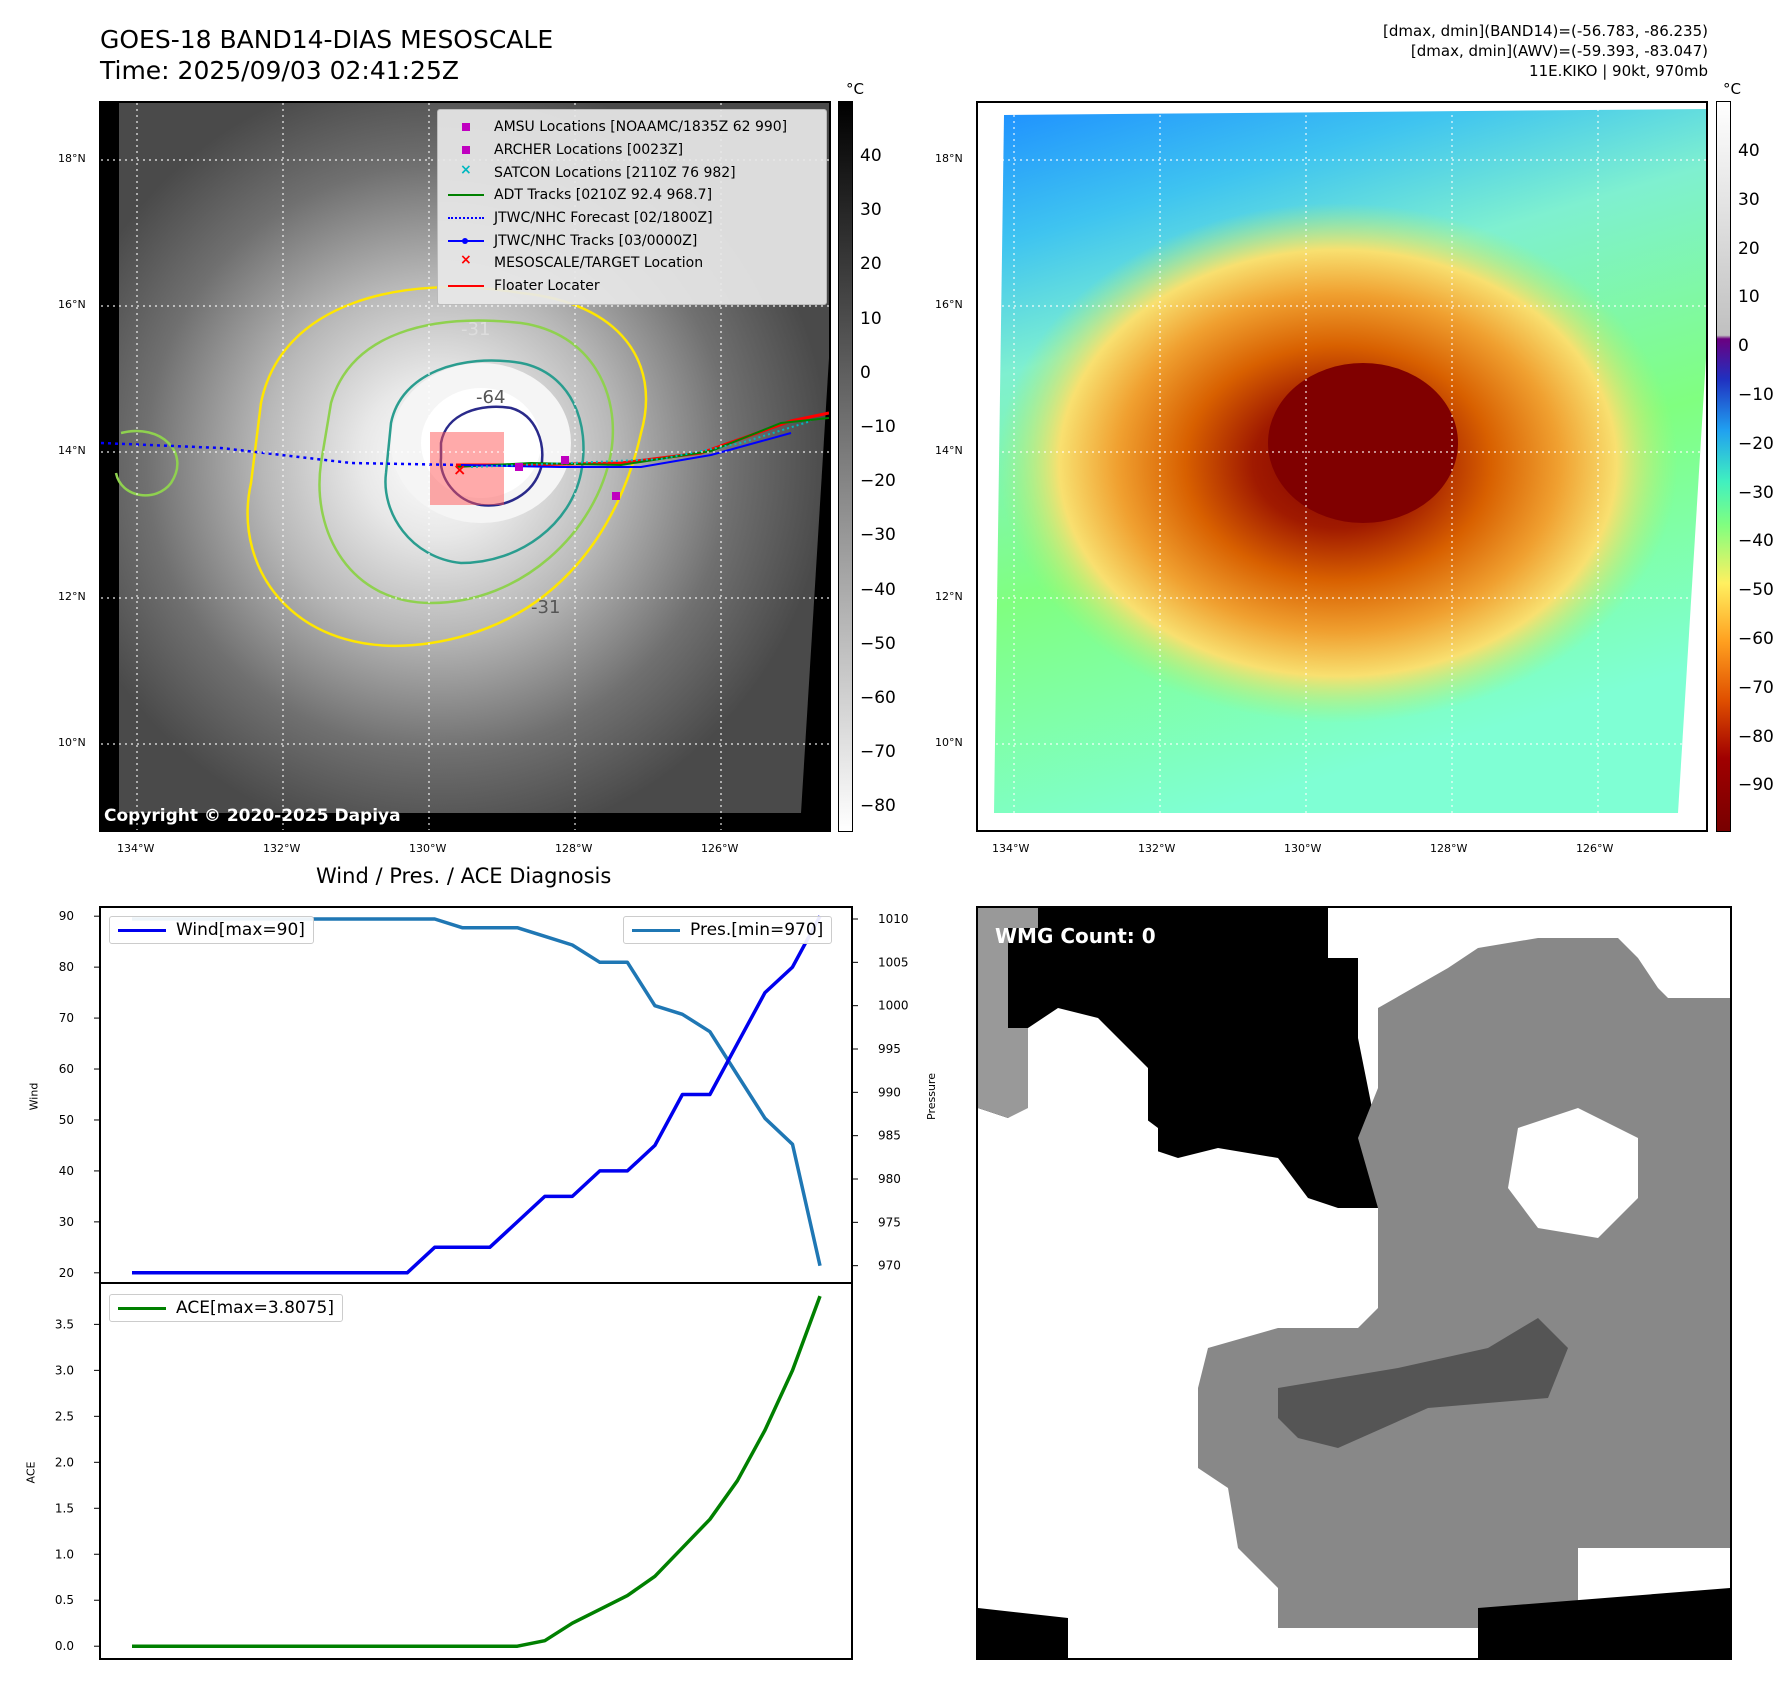  What do you see at coordinates (889, 1049) in the screenshot?
I see `pressure-tick-label: 995` at bounding box center [889, 1049].